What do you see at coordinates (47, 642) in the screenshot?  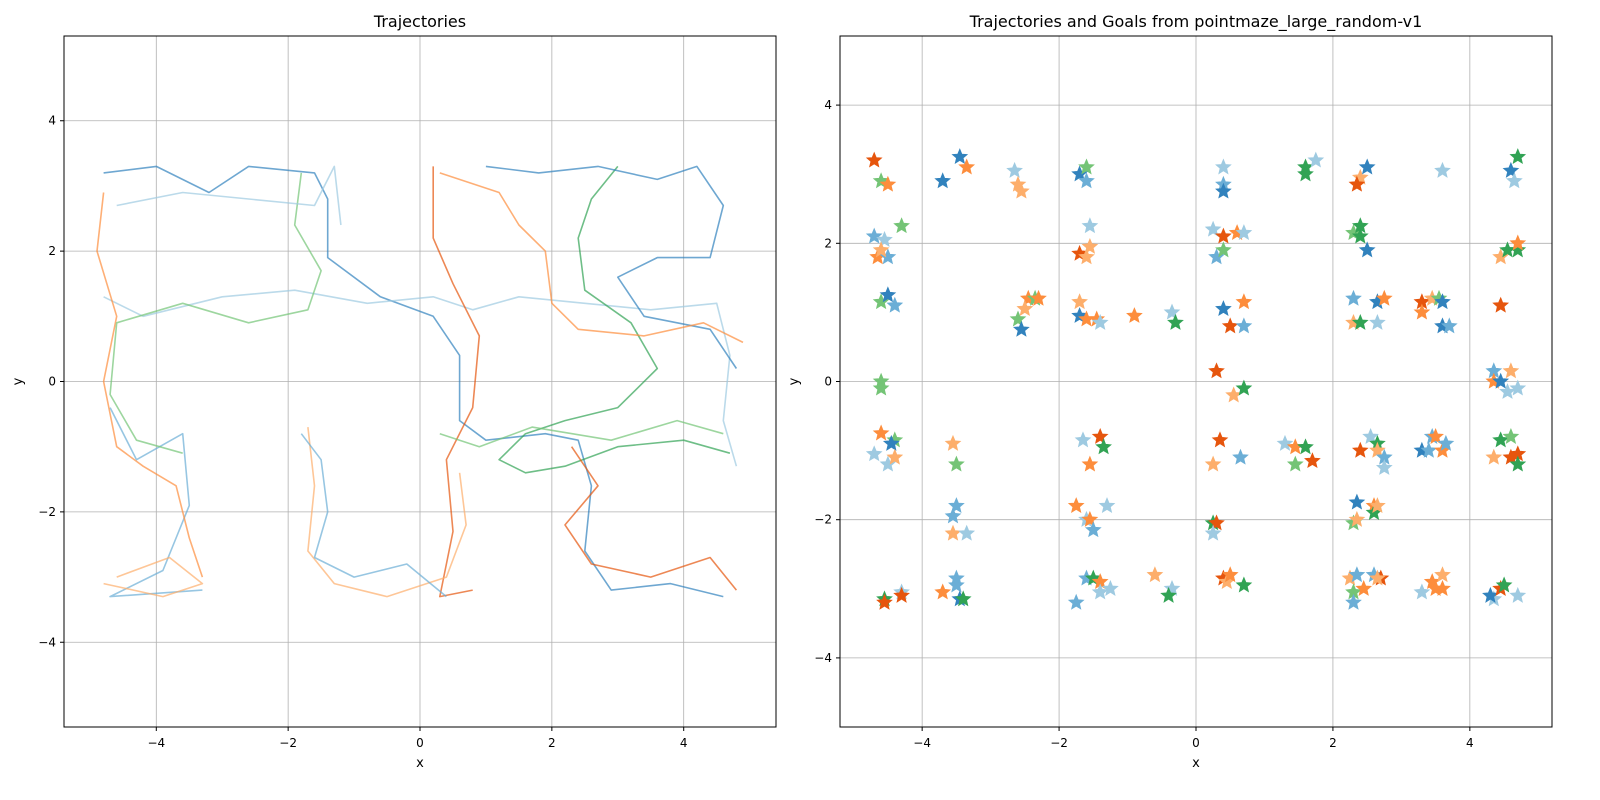 I see `y-tick-label: −4` at bounding box center [47, 642].